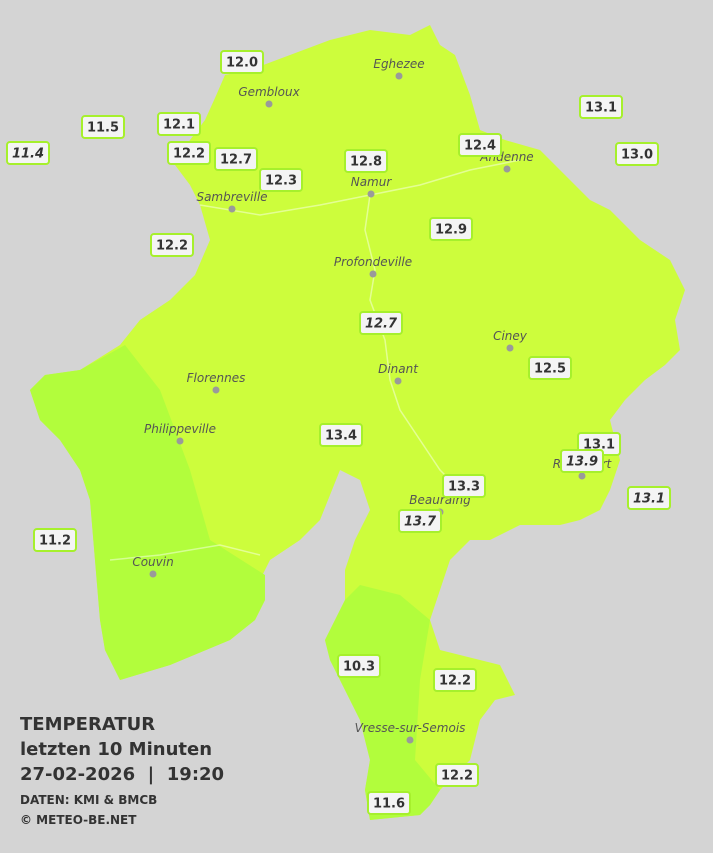 This screenshot has height=853, width=713. Describe the element at coordinates (398, 64) in the screenshot. I see `city-name: Eghezee` at that location.